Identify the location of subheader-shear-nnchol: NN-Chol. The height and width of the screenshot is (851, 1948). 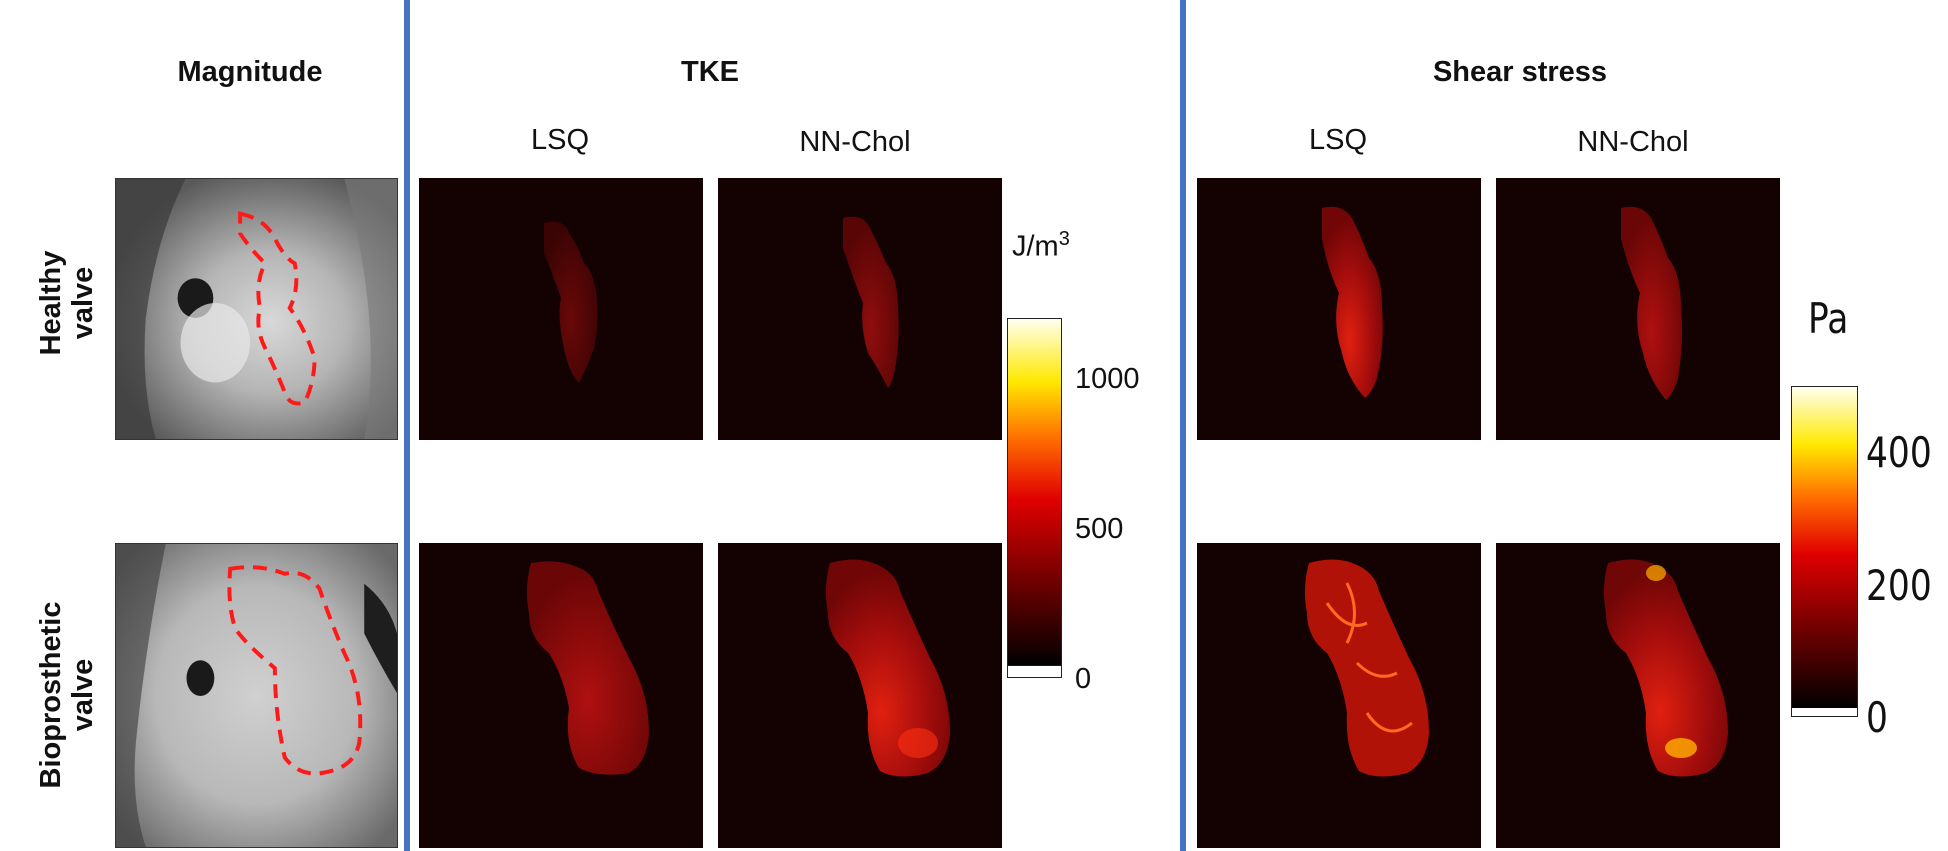
(1633, 142).